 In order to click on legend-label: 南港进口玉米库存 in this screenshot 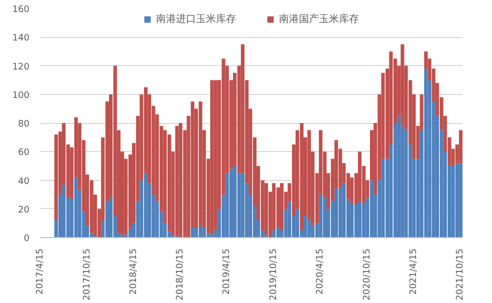, I will do `click(196, 19)`.